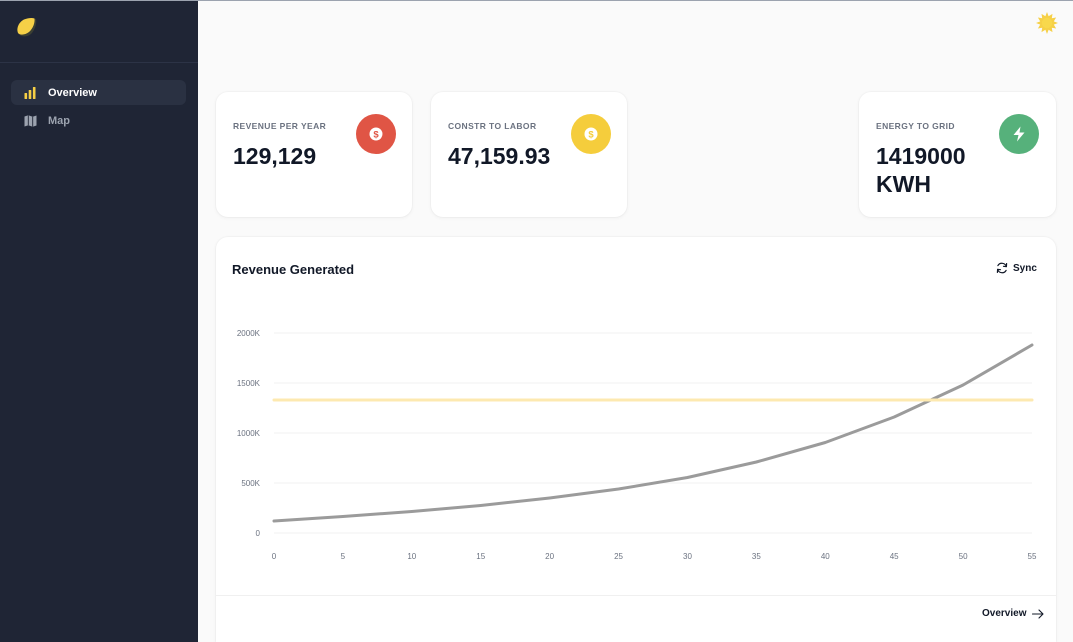  What do you see at coordinates (72, 92) in the screenshot?
I see `sidebar-item-label: Overview` at bounding box center [72, 92].